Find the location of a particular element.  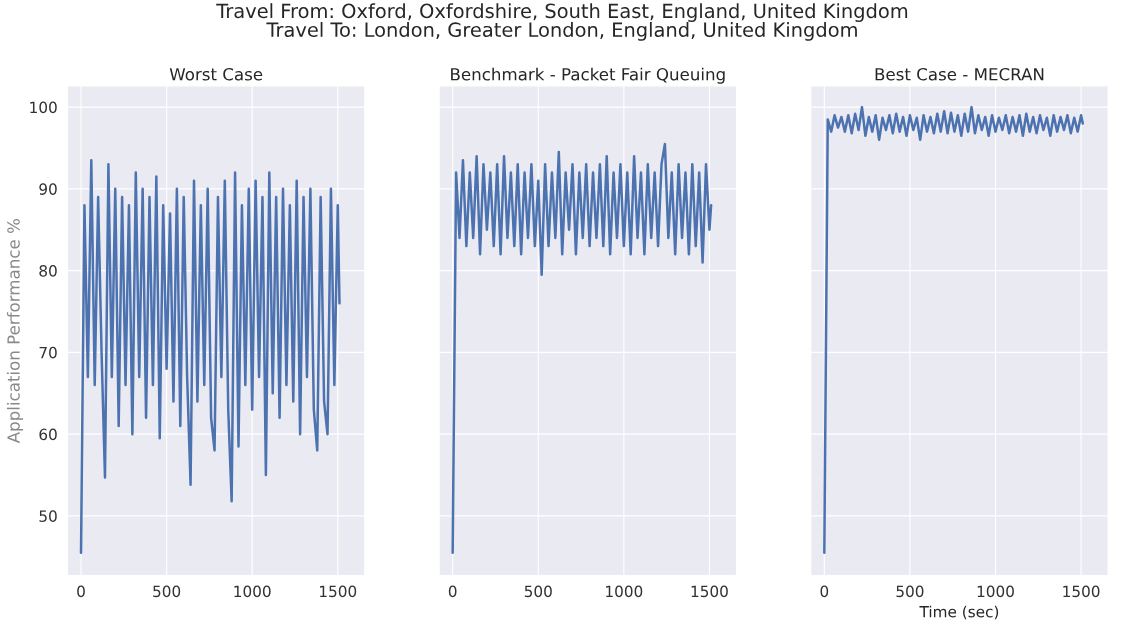

y-axis-title: Application Performance % is located at coordinates (15, 331).